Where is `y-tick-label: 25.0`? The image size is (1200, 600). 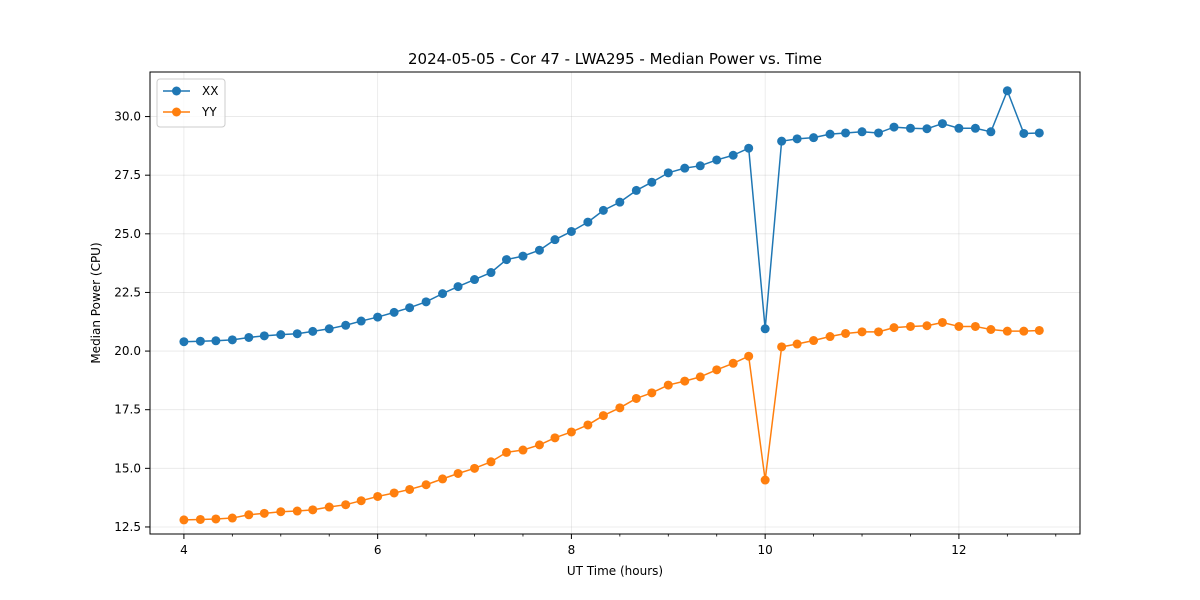
y-tick-label: 25.0 is located at coordinates (127, 234).